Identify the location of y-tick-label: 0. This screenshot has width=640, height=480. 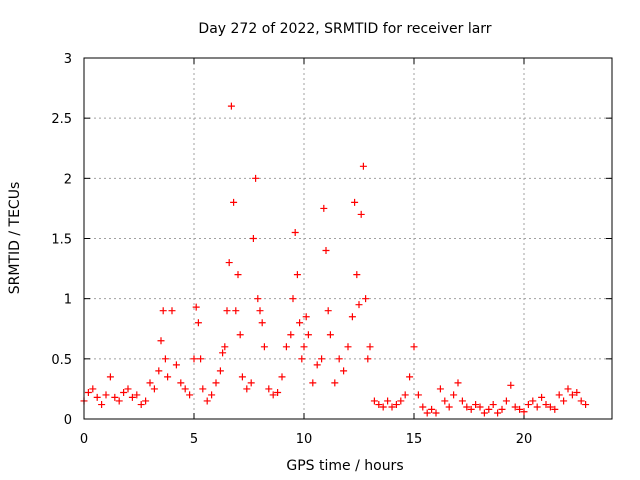
(68, 420).